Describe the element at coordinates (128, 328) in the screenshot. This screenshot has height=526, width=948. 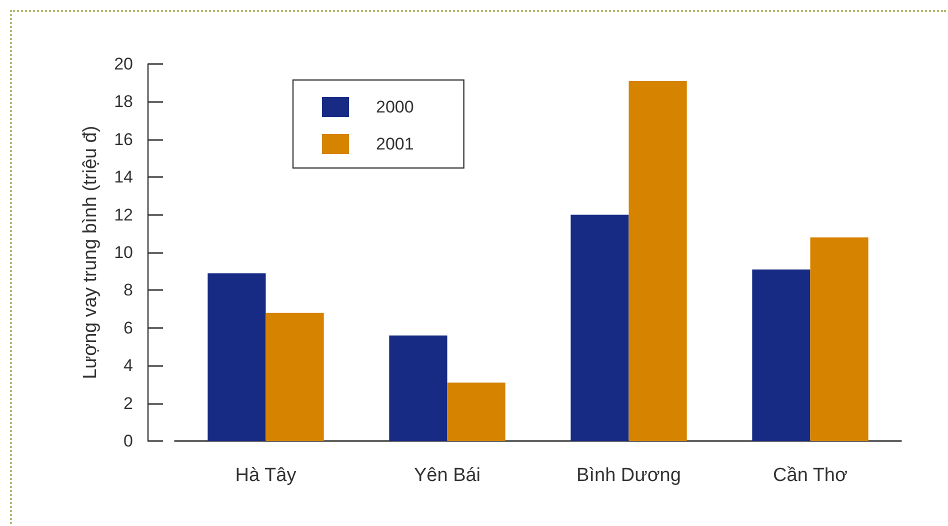
I see `y-tick-label: 6` at that location.